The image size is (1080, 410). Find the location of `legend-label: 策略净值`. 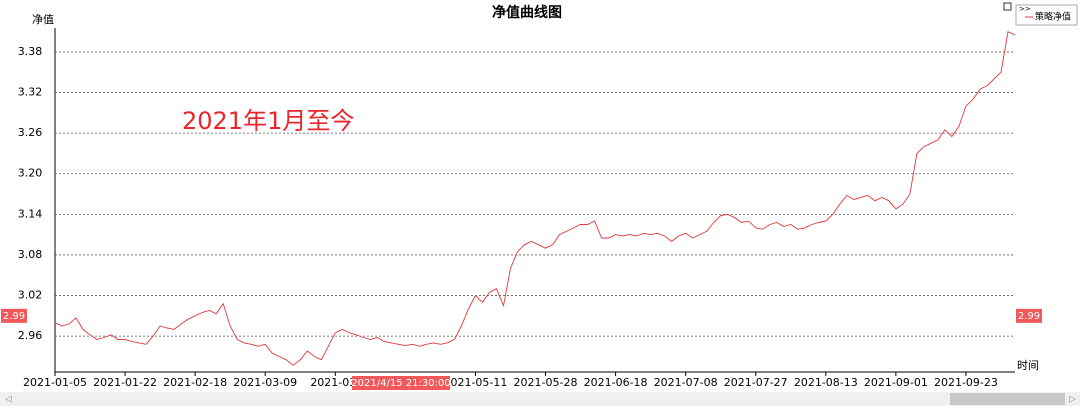

legend-label: 策略净值 is located at coordinates (1053, 17).